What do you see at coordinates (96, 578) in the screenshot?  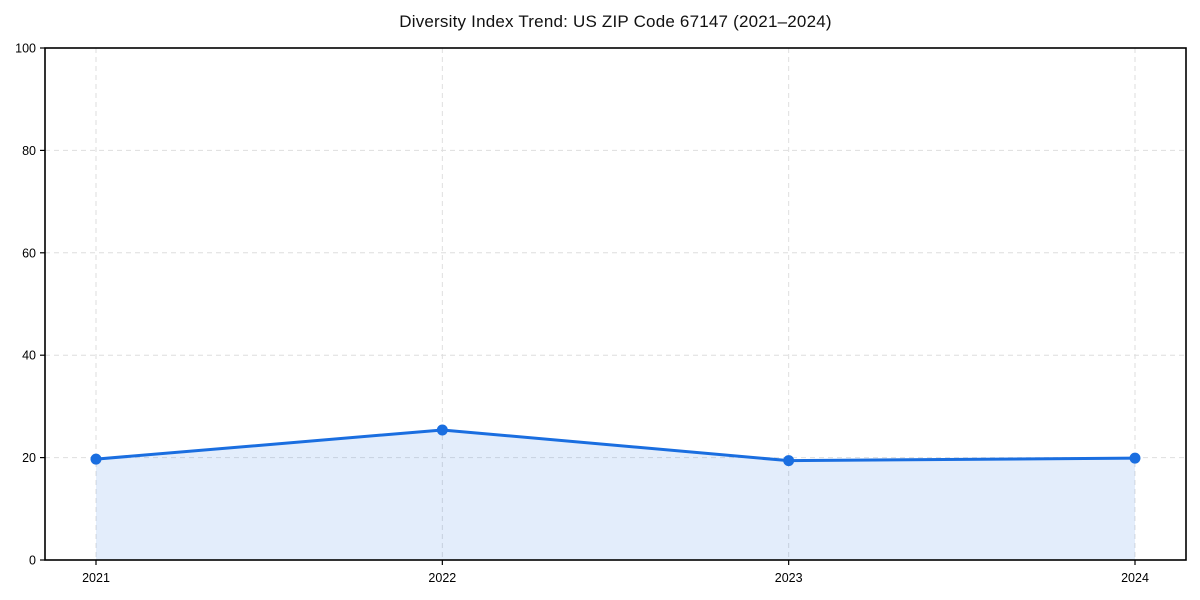 I see `x-tick-label: 2021` at bounding box center [96, 578].